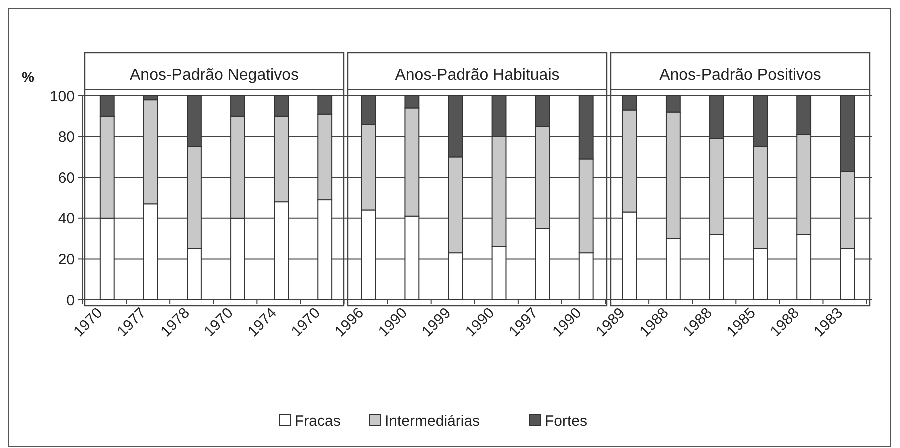  What do you see at coordinates (477, 75) in the screenshot?
I see `text: Anos-Padrão Habituais` at bounding box center [477, 75].